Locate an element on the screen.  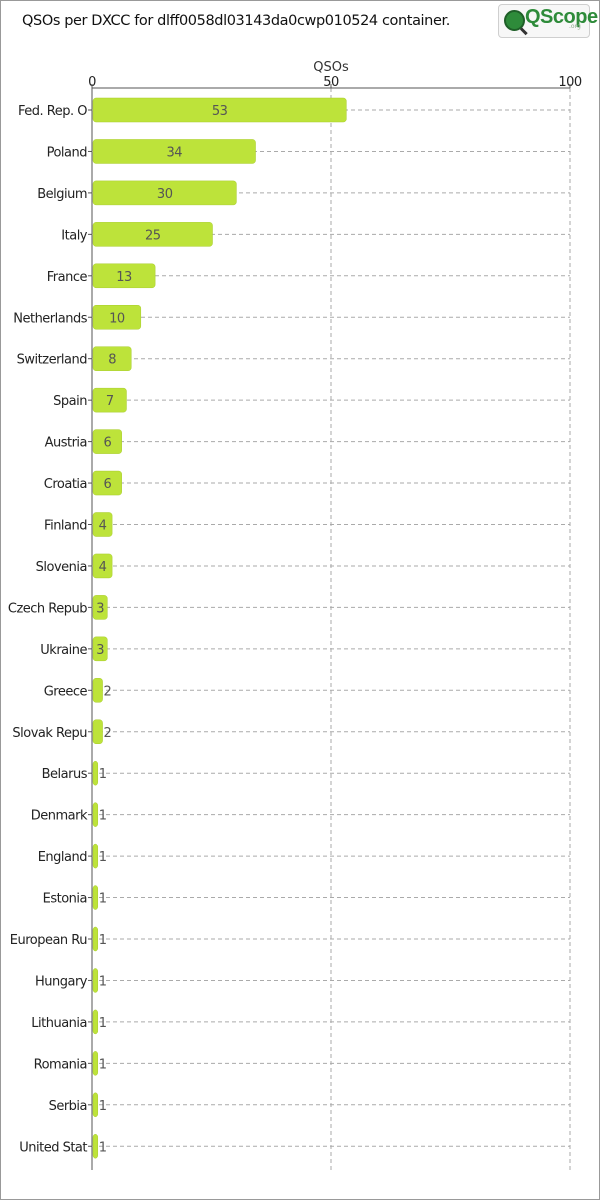
category-label: Ukraine is located at coordinates (63, 650).